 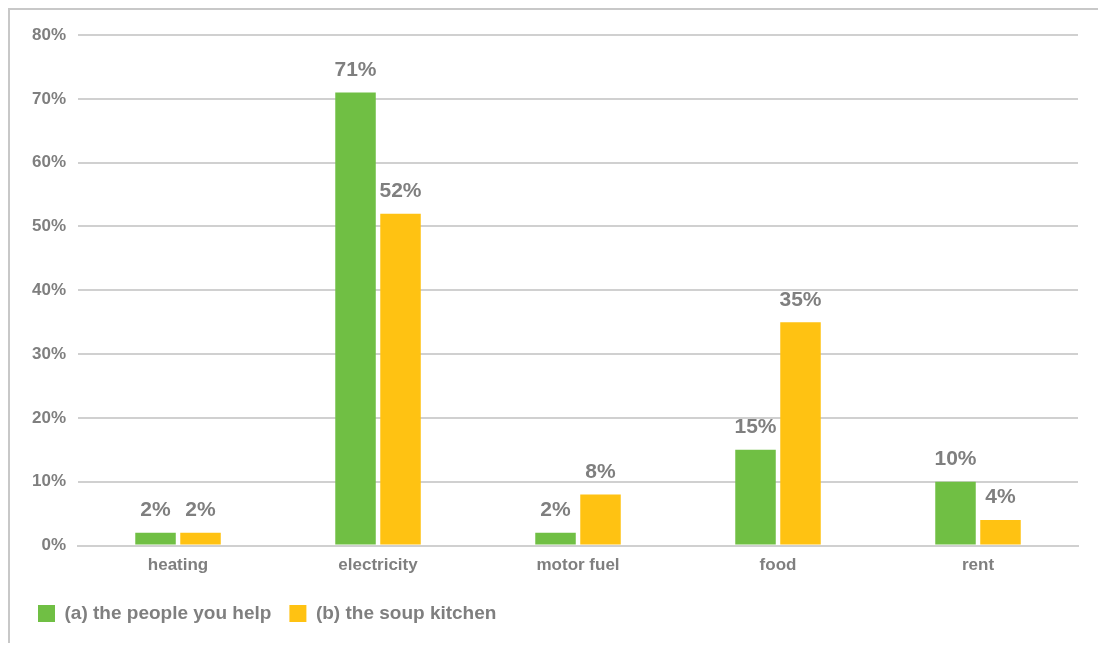 I want to click on data-label: 52%, so click(x=400, y=190).